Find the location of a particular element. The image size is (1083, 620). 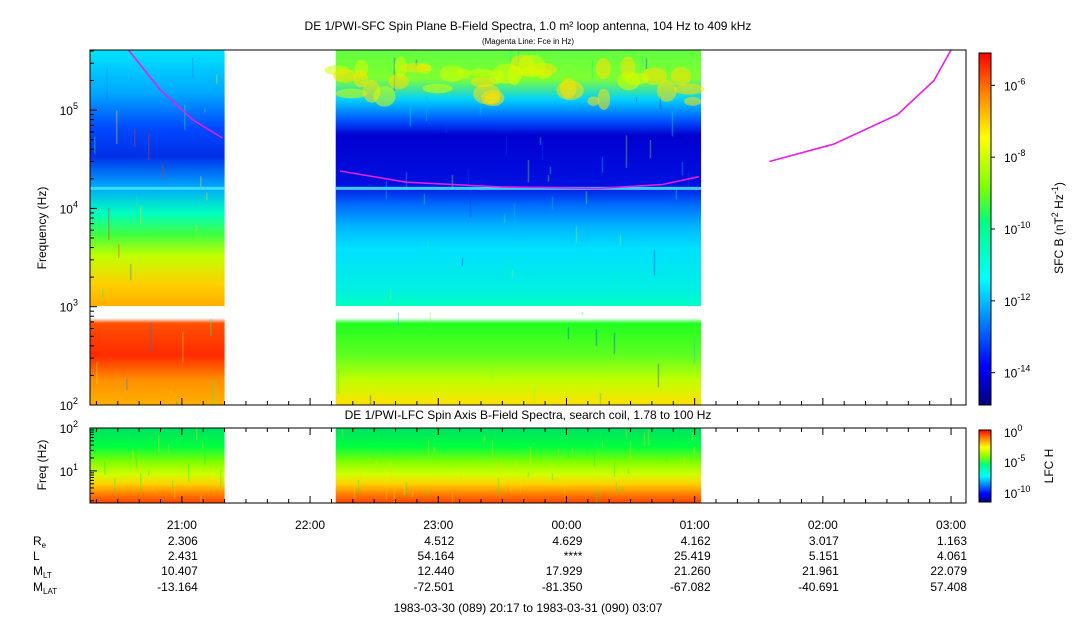

lfc-y-tick-label: 102 is located at coordinates (69, 427).